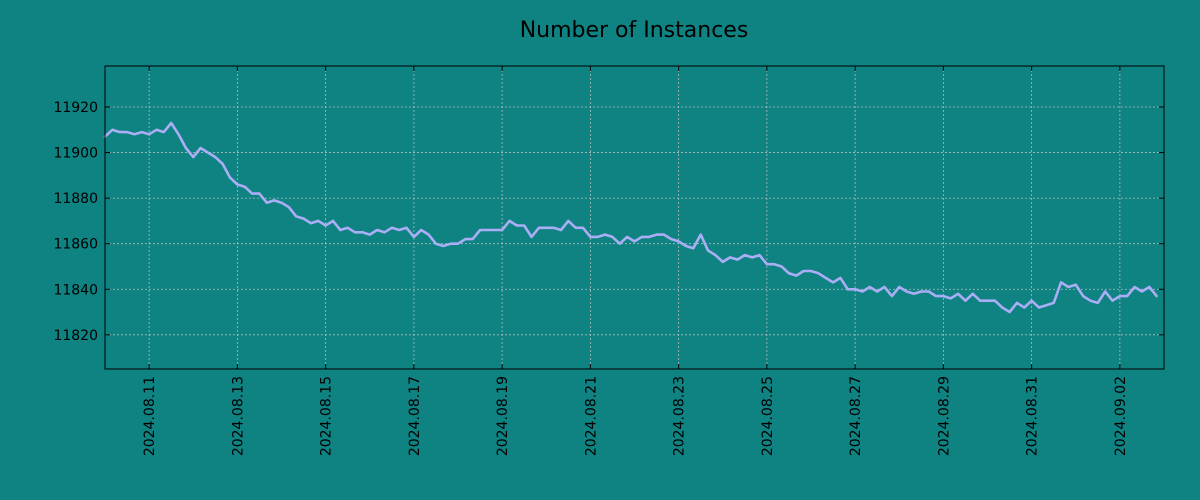 This screenshot has width=1200, height=500. I want to click on x-tick-label: 2024.08.13, so click(238, 416).